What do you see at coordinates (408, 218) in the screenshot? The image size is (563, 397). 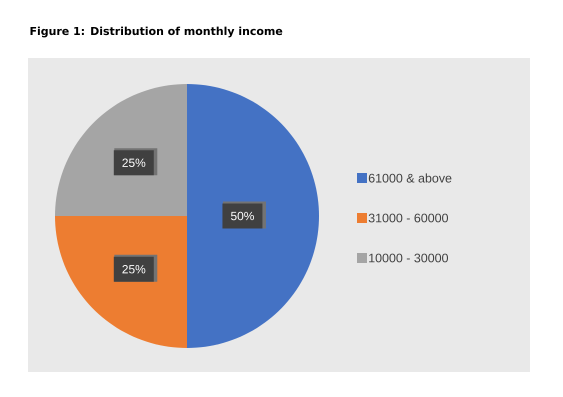 I see `legend-label: 31000 - 60000` at bounding box center [408, 218].